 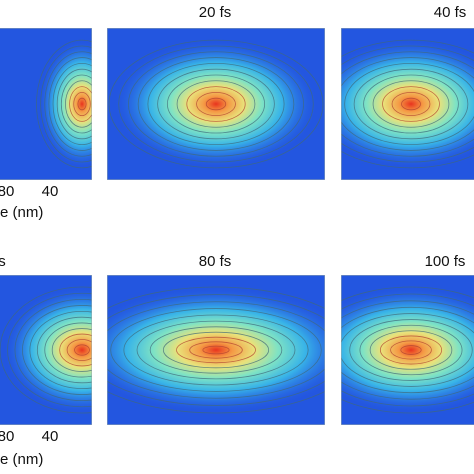 What do you see at coordinates (215, 261) in the screenshot?
I see `panel-title: 80 fs` at bounding box center [215, 261].